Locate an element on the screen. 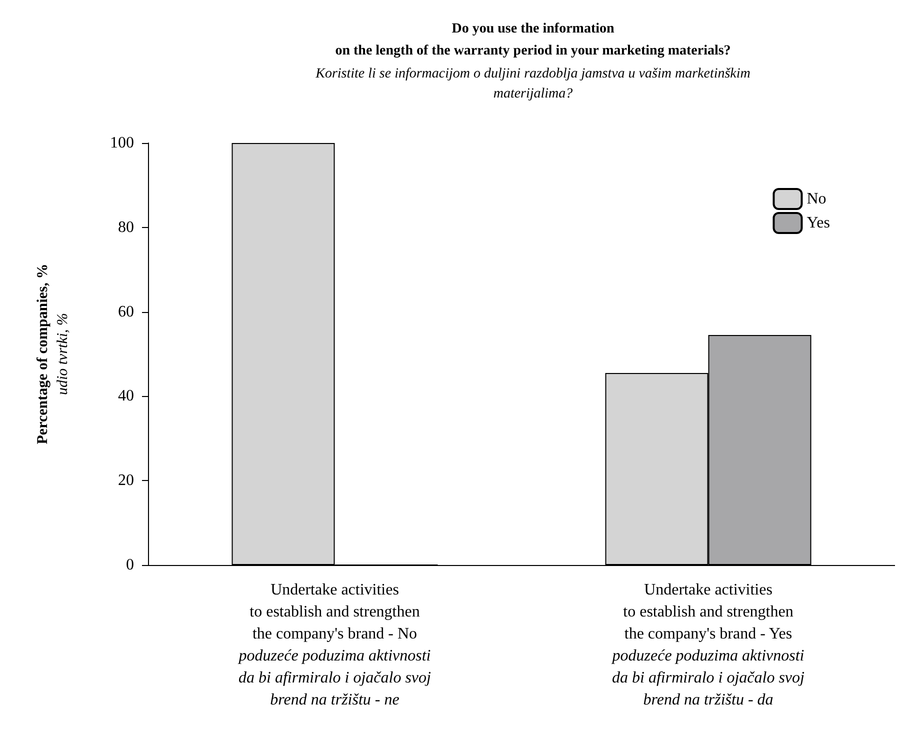 The height and width of the screenshot is (746, 903). y-tick-label: 80 is located at coordinates (126, 227).